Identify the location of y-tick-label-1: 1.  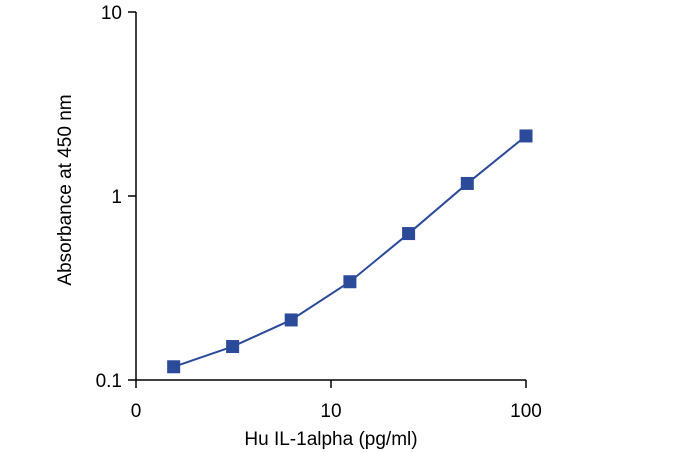
(116, 197).